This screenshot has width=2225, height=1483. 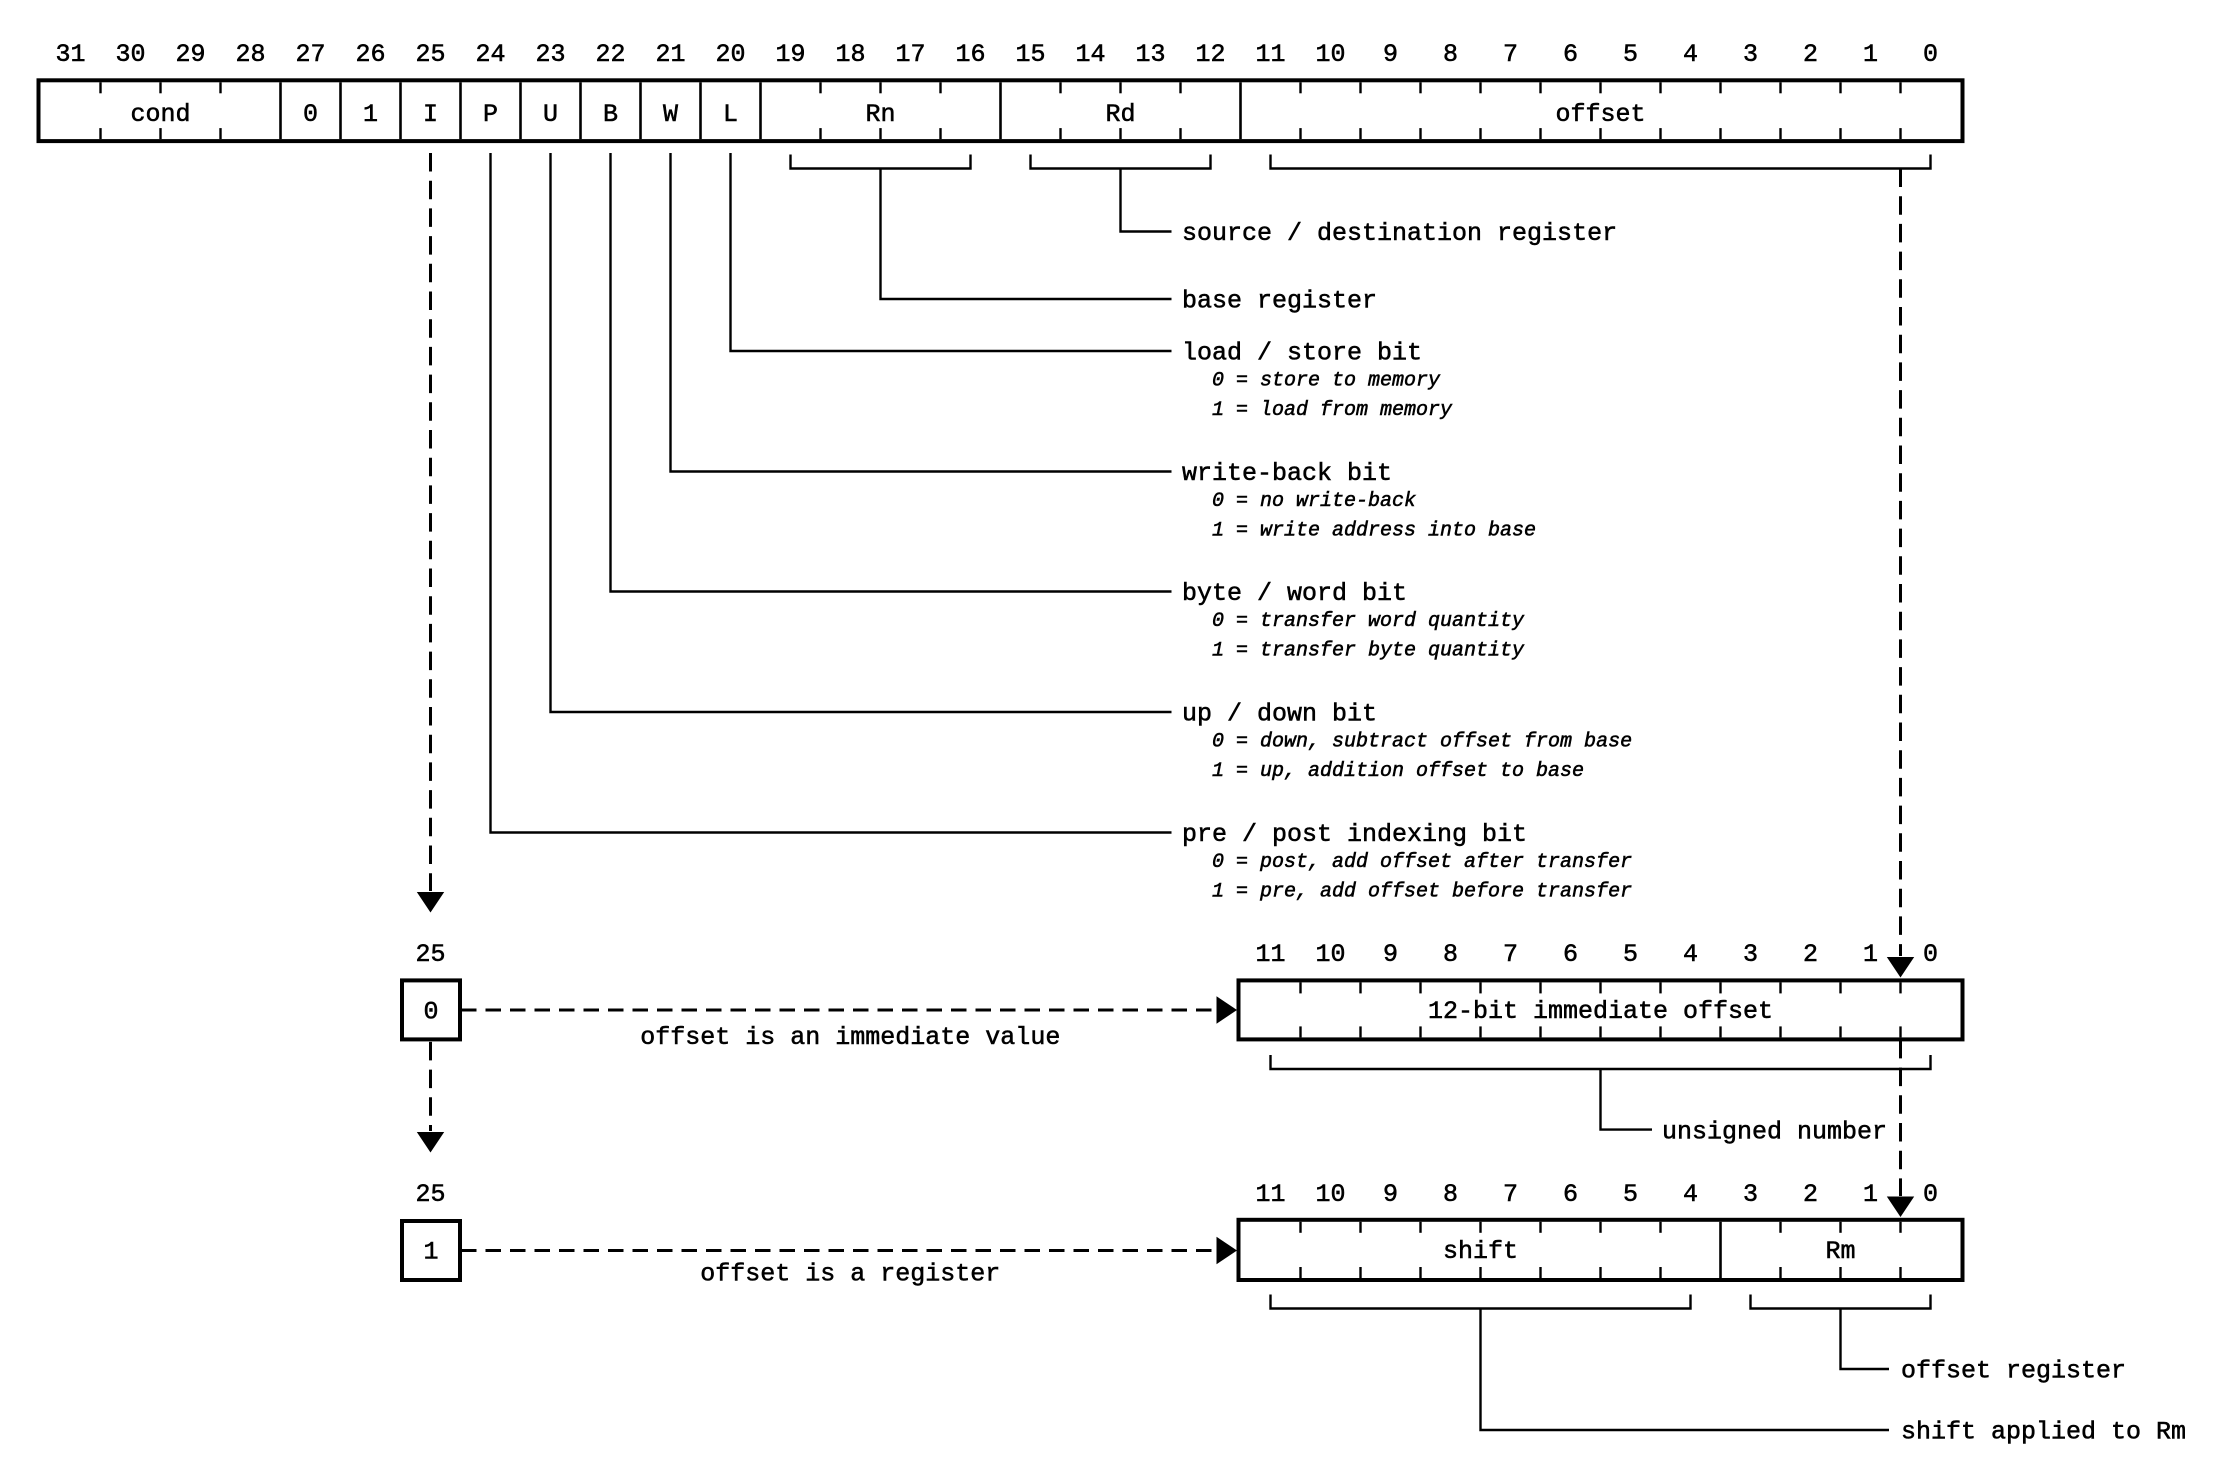 I want to click on svg-text: Rm, so click(x=1840, y=1251).